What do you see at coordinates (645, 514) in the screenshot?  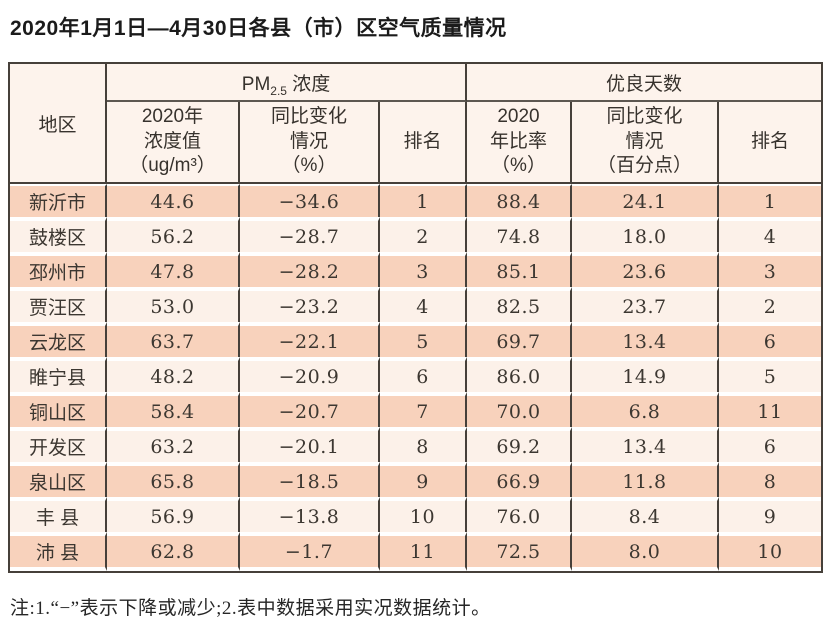 I see `cell-good-change: 8.4` at bounding box center [645, 514].